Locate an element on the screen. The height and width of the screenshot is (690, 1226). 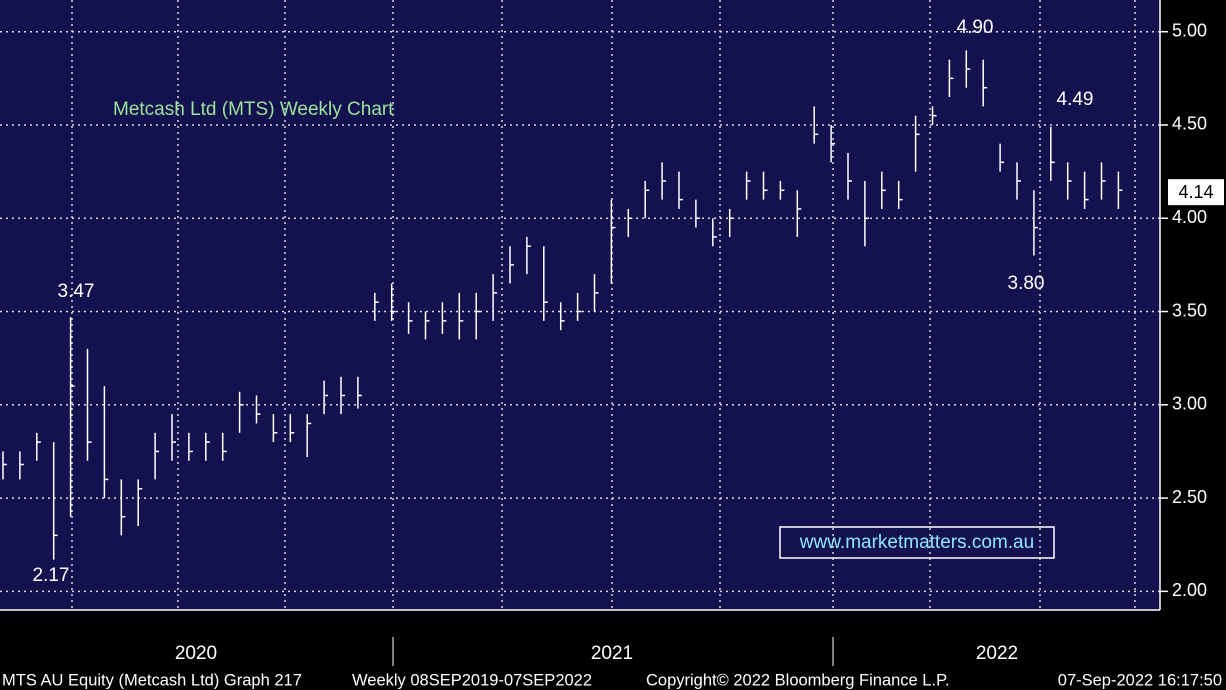
y-tick-label: 2.00 is located at coordinates (1189, 590).